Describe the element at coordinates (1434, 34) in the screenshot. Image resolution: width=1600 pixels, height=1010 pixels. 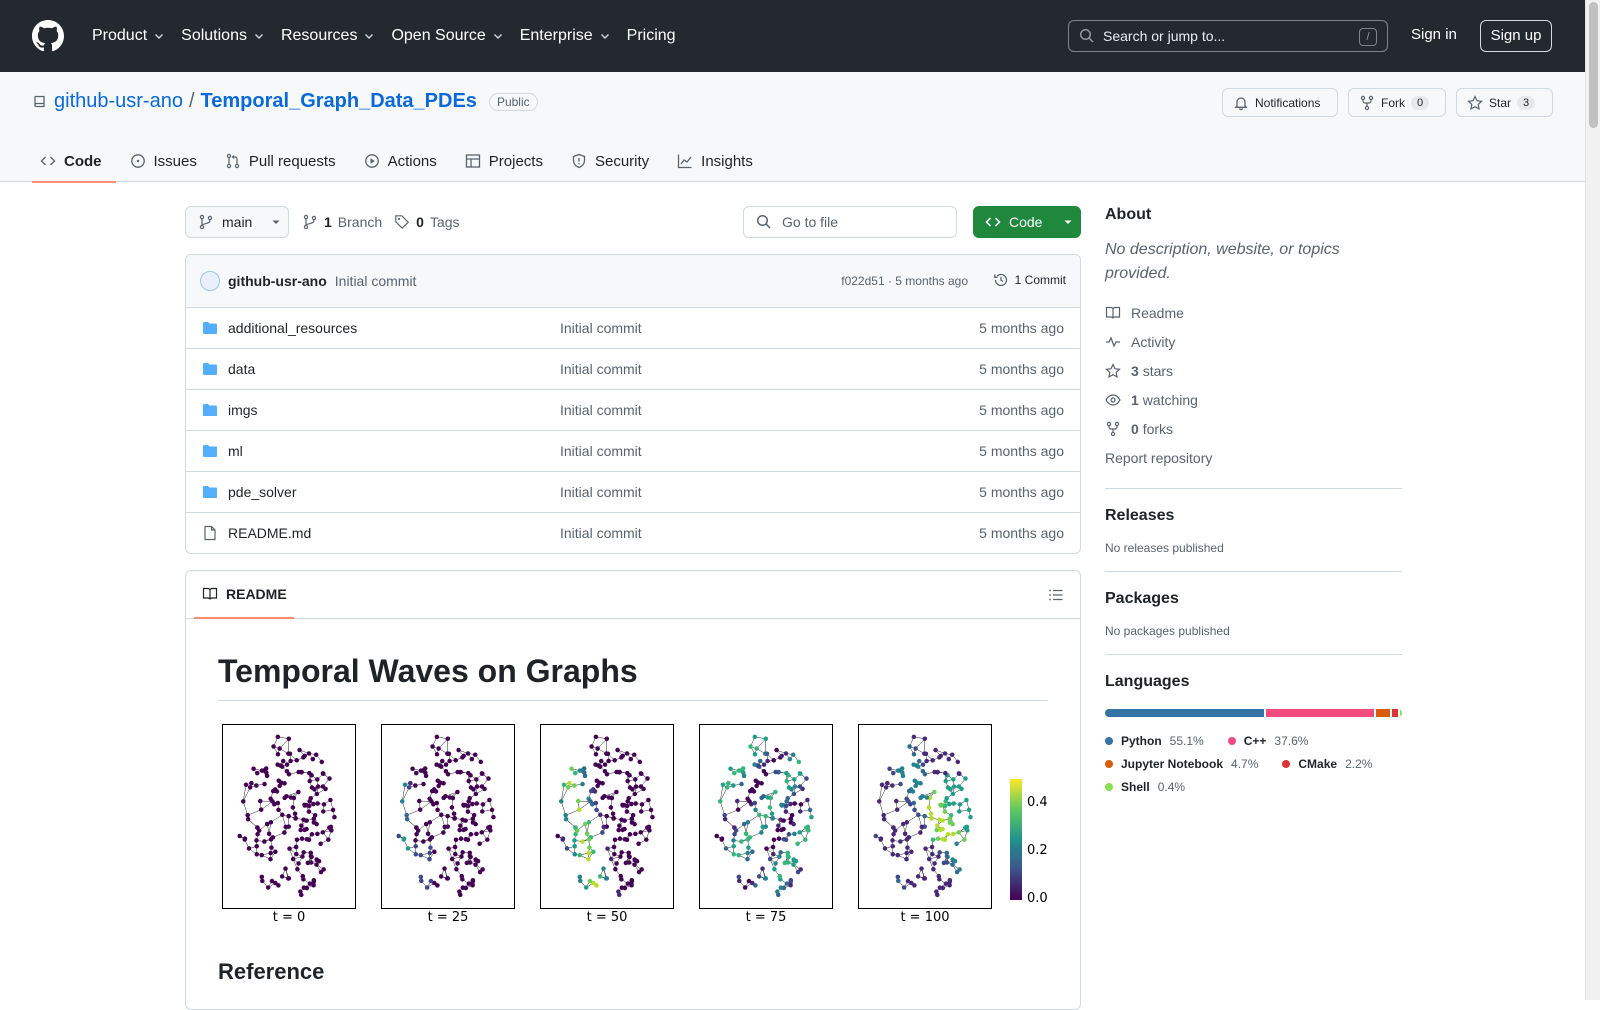
I see `sign-in-link: Sign in` at that location.